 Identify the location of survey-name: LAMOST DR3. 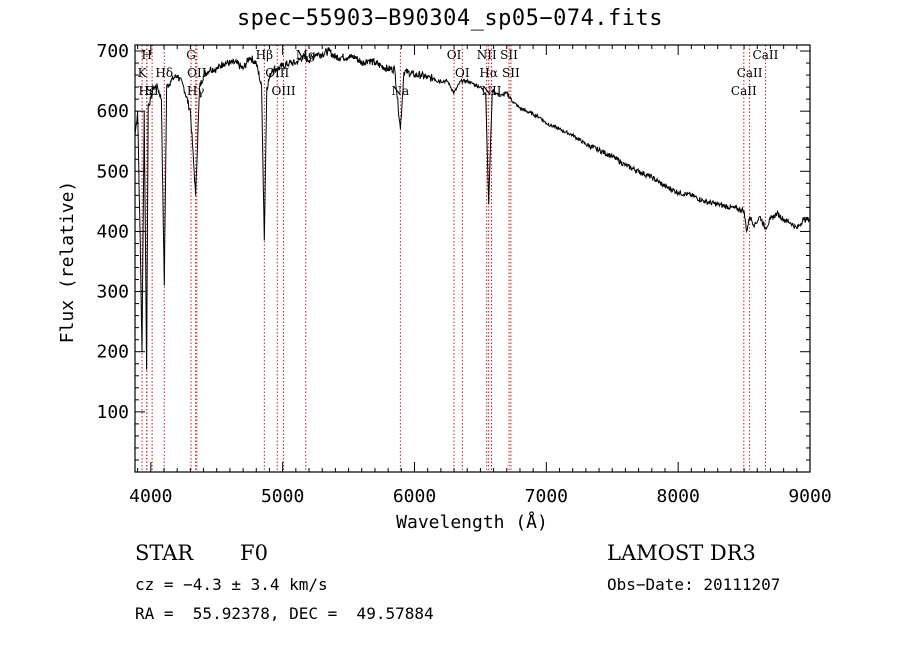
(681, 553).